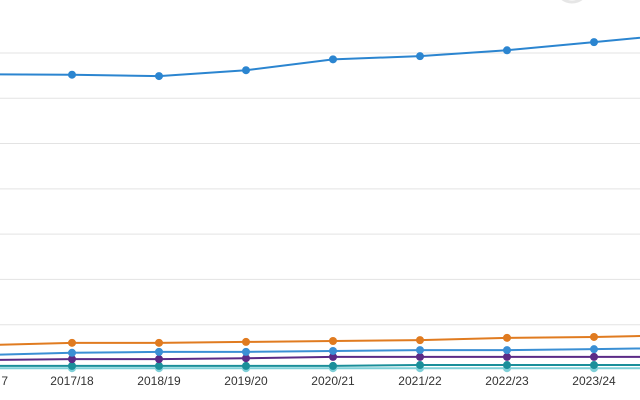 The width and height of the screenshot is (640, 400). Describe the element at coordinates (507, 381) in the screenshot. I see `x-tick-label: 2022/23` at that location.